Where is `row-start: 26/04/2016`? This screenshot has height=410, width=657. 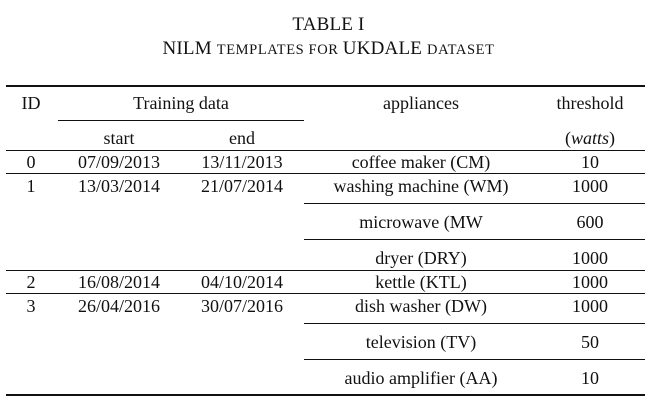
row-start: 26/04/2016 is located at coordinates (119, 306).